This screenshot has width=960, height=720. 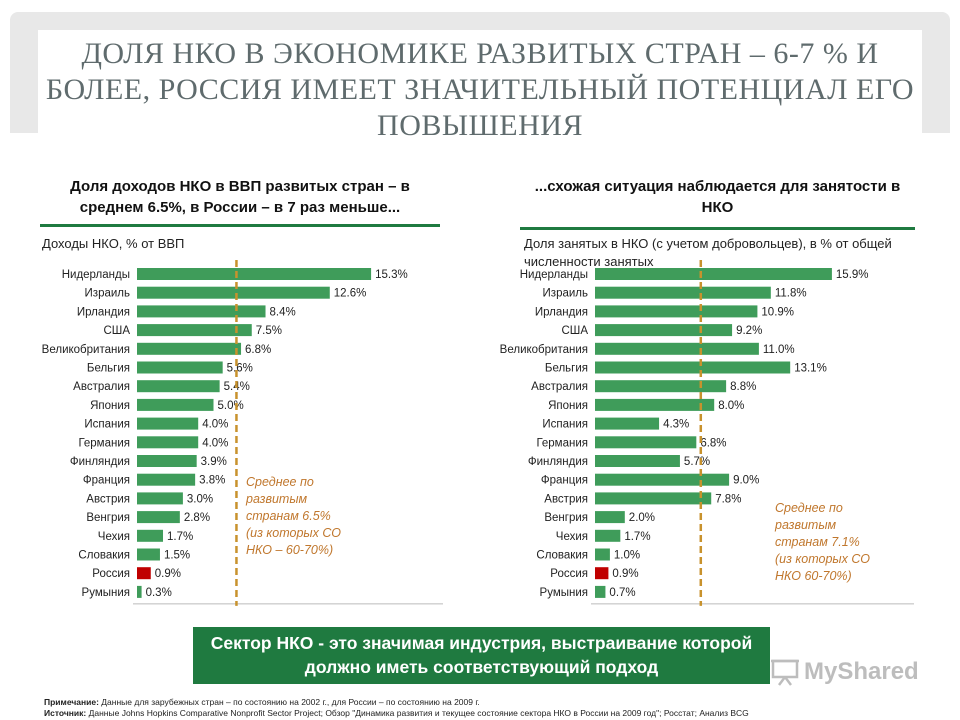 I want to click on right-value-label: 9.2%, so click(x=749, y=331).